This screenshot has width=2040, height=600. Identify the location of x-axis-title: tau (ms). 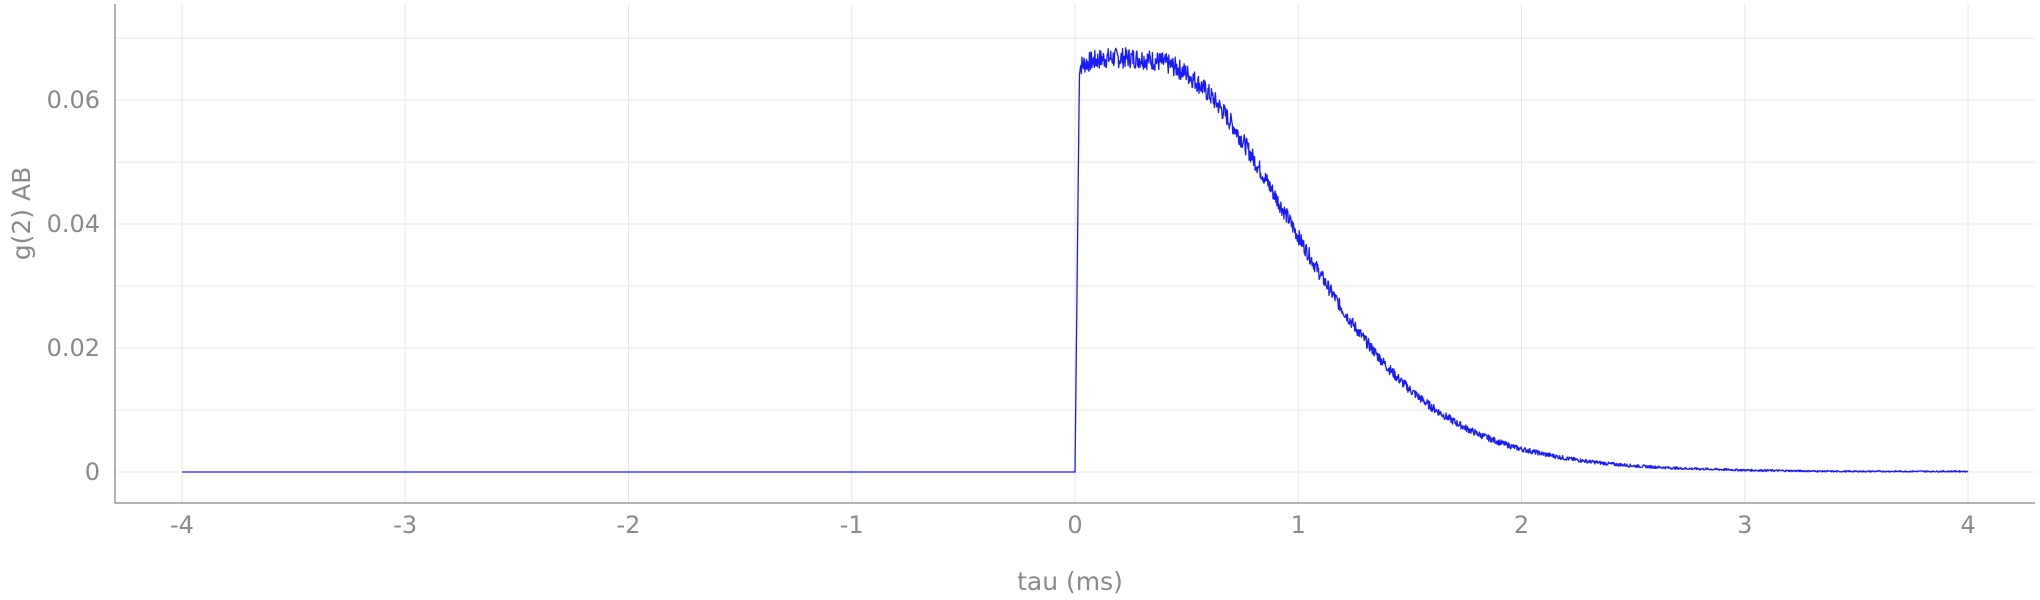
(1070, 581).